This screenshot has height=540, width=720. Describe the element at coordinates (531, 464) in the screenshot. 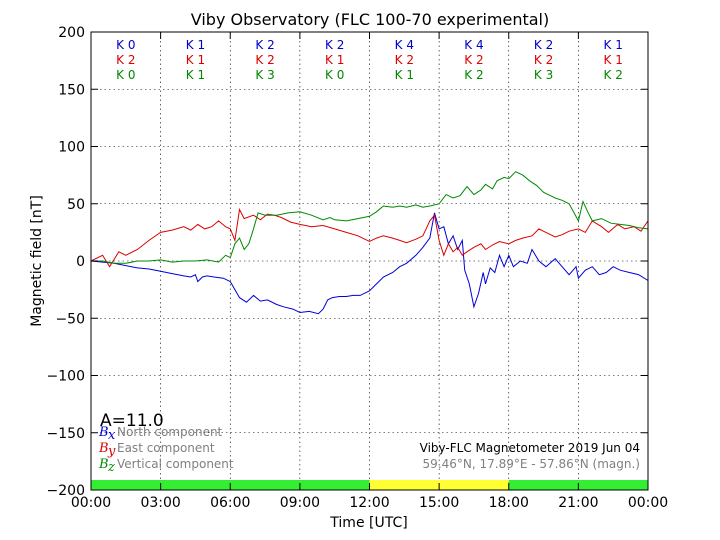

I see `location-info: 59.46°N, 17.89°E - 57.86°N (magn.)` at that location.